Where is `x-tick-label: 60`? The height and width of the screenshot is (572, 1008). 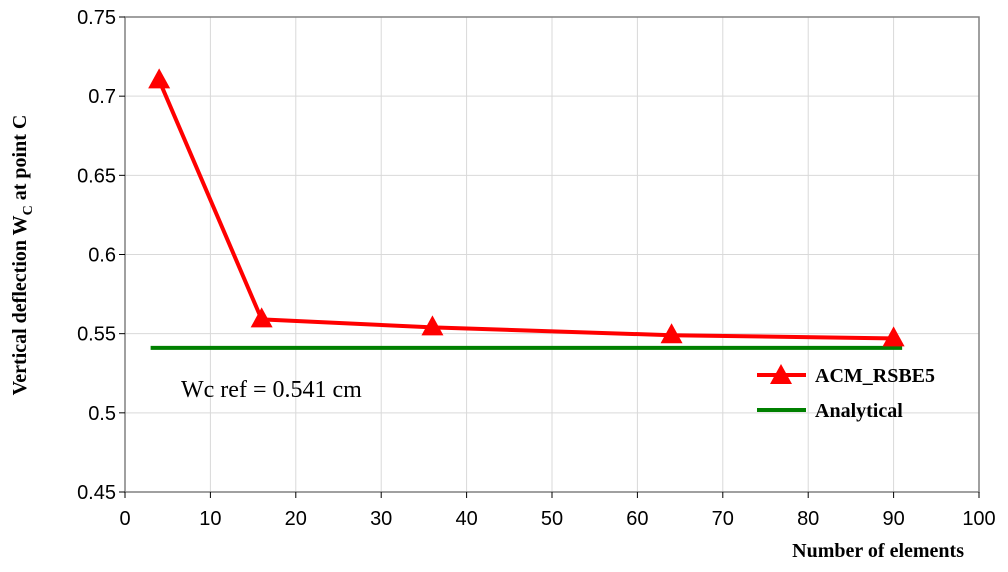 x-tick-label: 60 is located at coordinates (637, 519).